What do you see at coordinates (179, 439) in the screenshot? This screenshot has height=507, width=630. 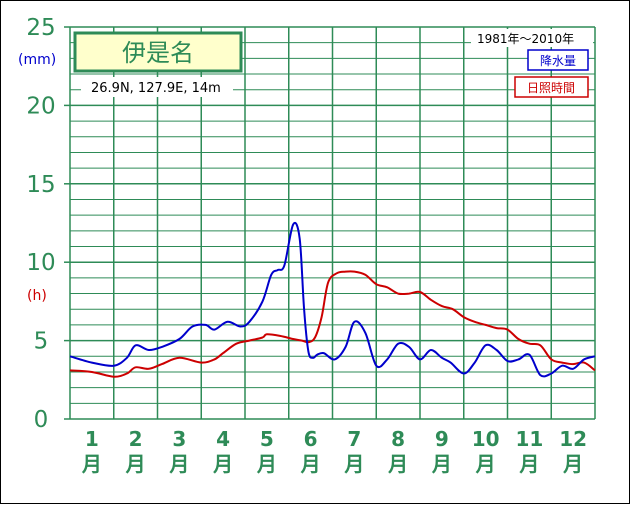 I see `x-tick-label: 3` at bounding box center [179, 439].